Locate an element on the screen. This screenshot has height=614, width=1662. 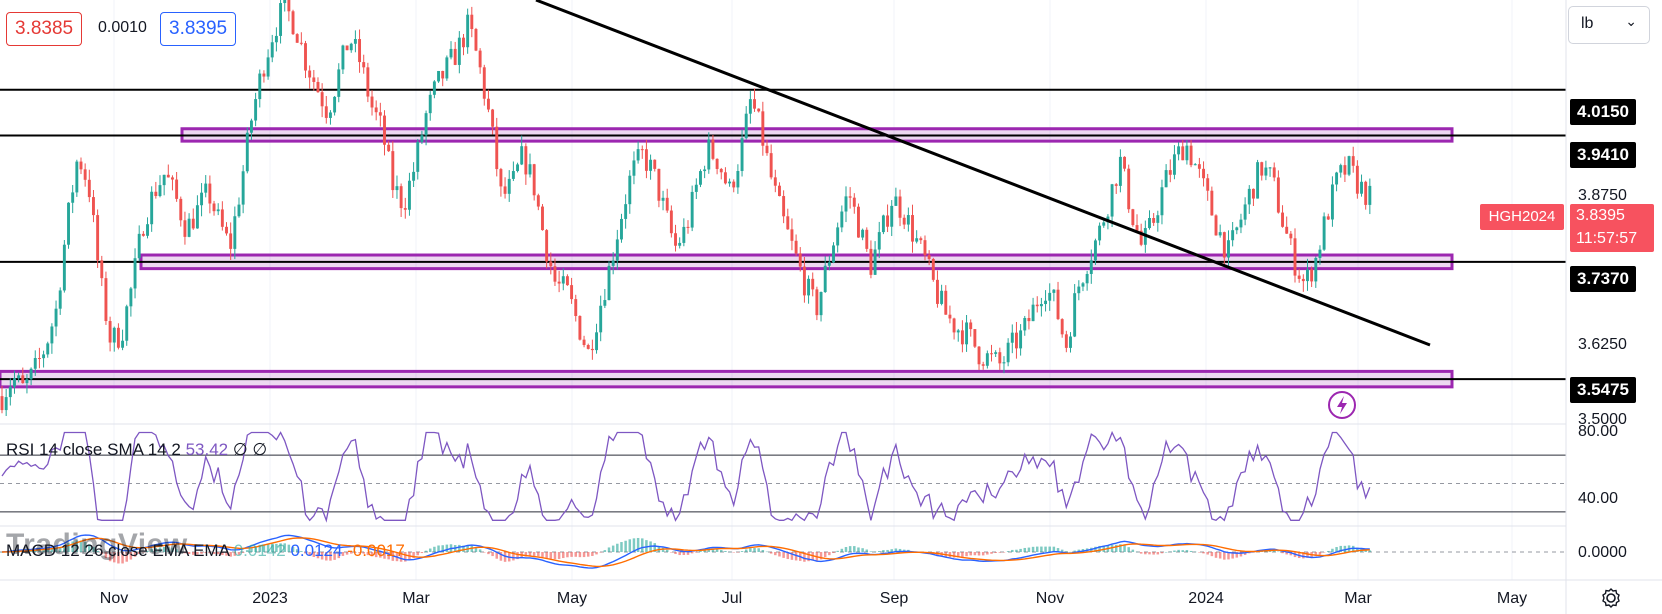
time-axis-label: Mar is located at coordinates (1358, 598).